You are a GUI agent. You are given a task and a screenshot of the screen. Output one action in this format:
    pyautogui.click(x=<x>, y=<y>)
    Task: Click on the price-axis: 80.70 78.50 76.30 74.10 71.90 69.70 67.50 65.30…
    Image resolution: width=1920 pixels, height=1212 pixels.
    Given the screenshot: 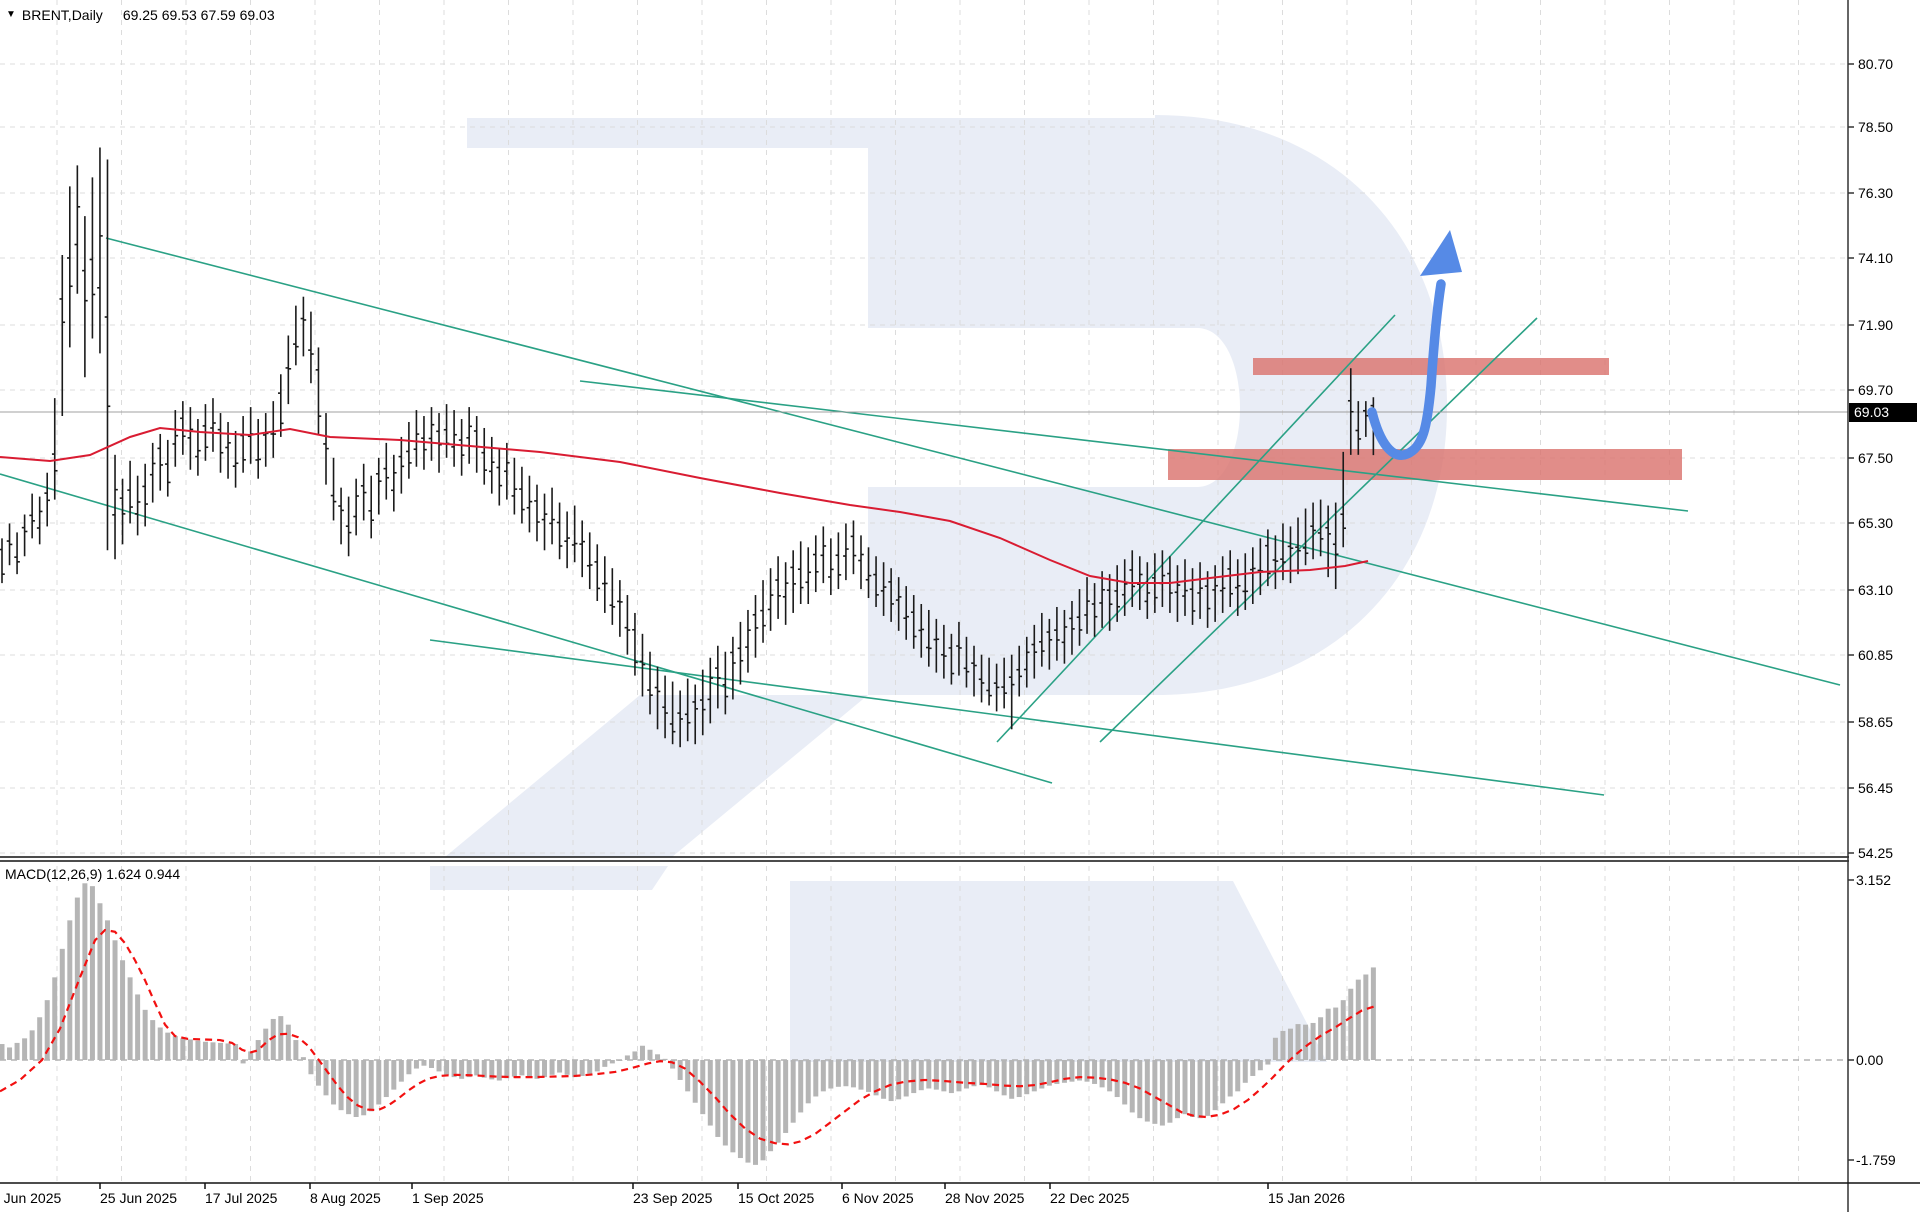 What is the action you would take?
    pyautogui.click(x=1883, y=606)
    